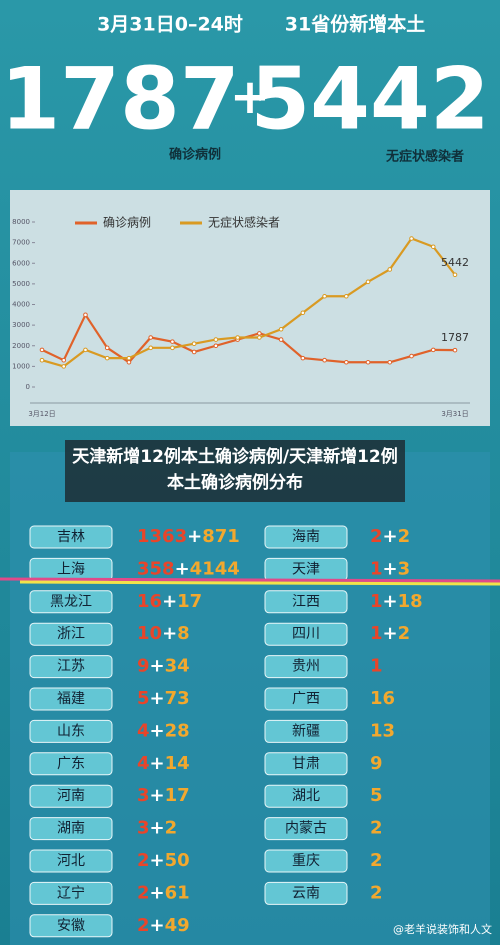 This screenshot has width=500, height=945. Describe the element at coordinates (188, 536) in the screenshot. I see `count: 1363+871` at that location.